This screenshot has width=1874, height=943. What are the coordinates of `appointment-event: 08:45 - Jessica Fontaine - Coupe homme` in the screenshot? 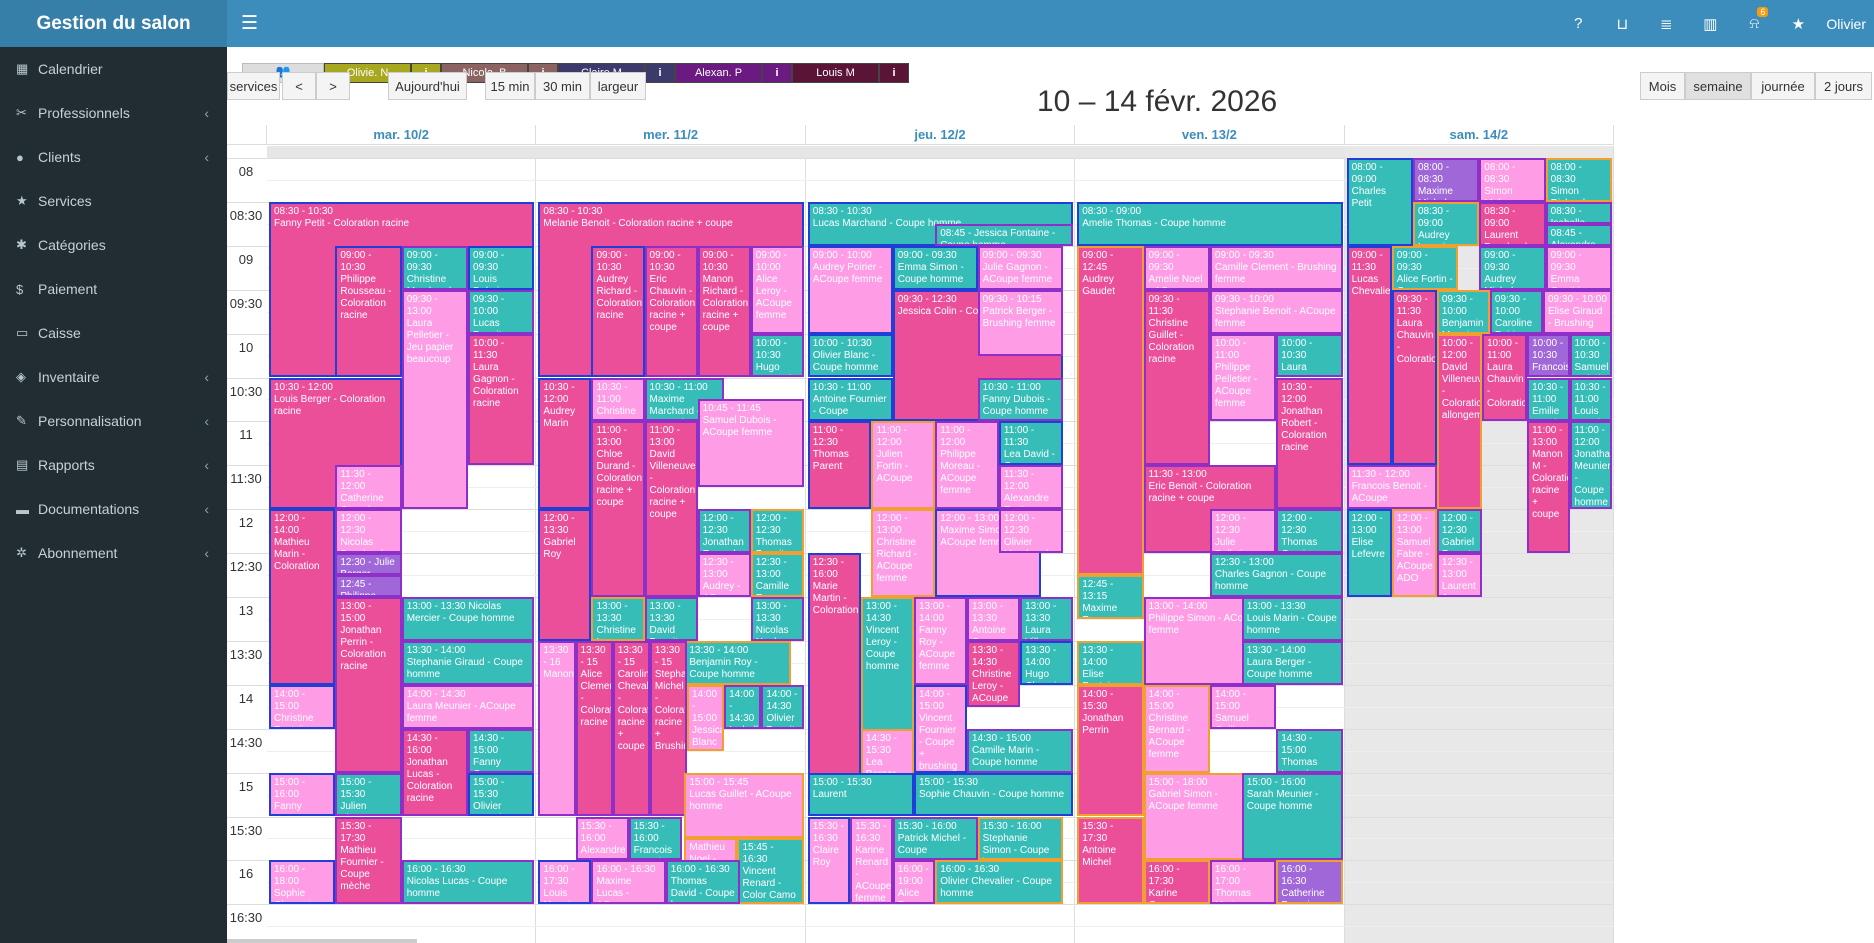 It's located at (1004, 234).